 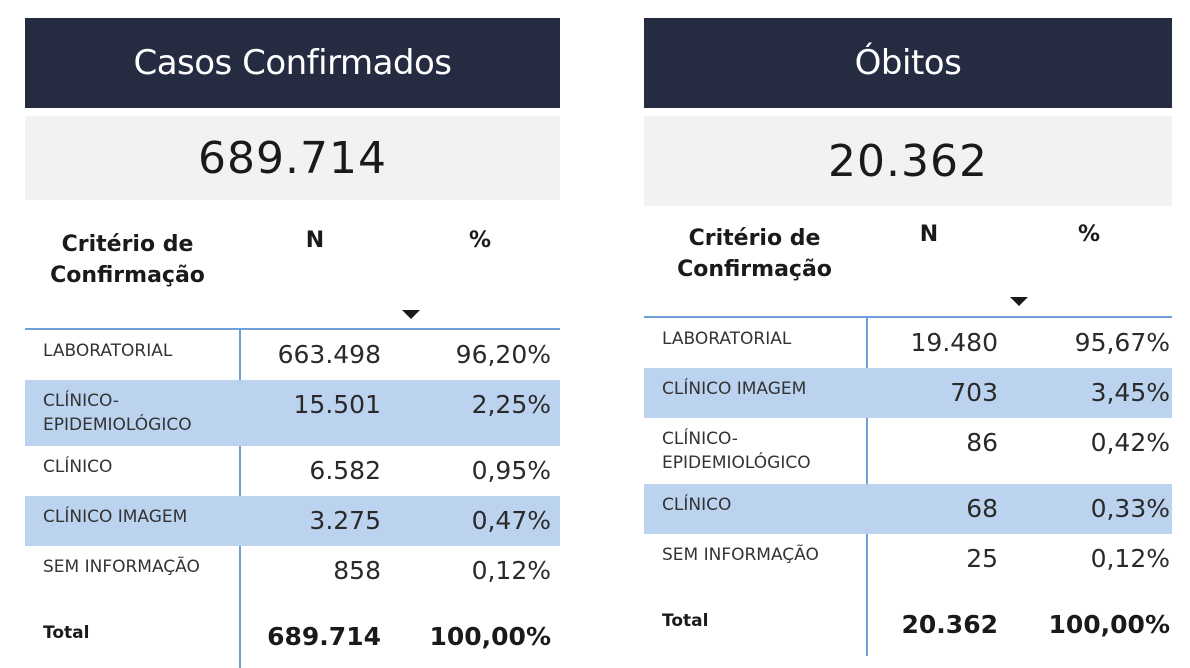 I want to click on total-row: Total 689.714 100,00%, so click(x=292, y=636).